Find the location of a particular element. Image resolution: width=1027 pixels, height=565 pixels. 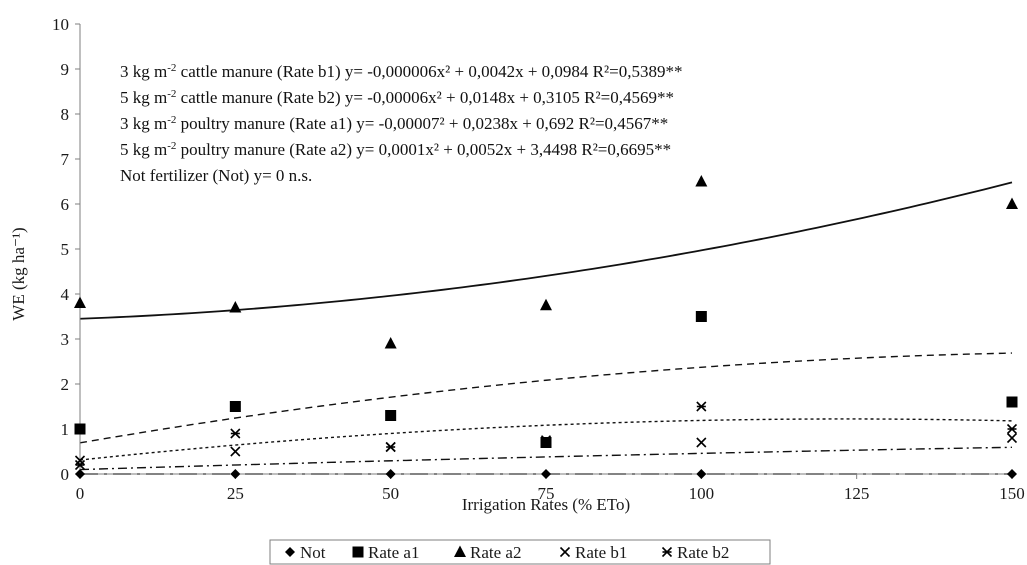

legend-marker-rate-b2 is located at coordinates (667, 552).